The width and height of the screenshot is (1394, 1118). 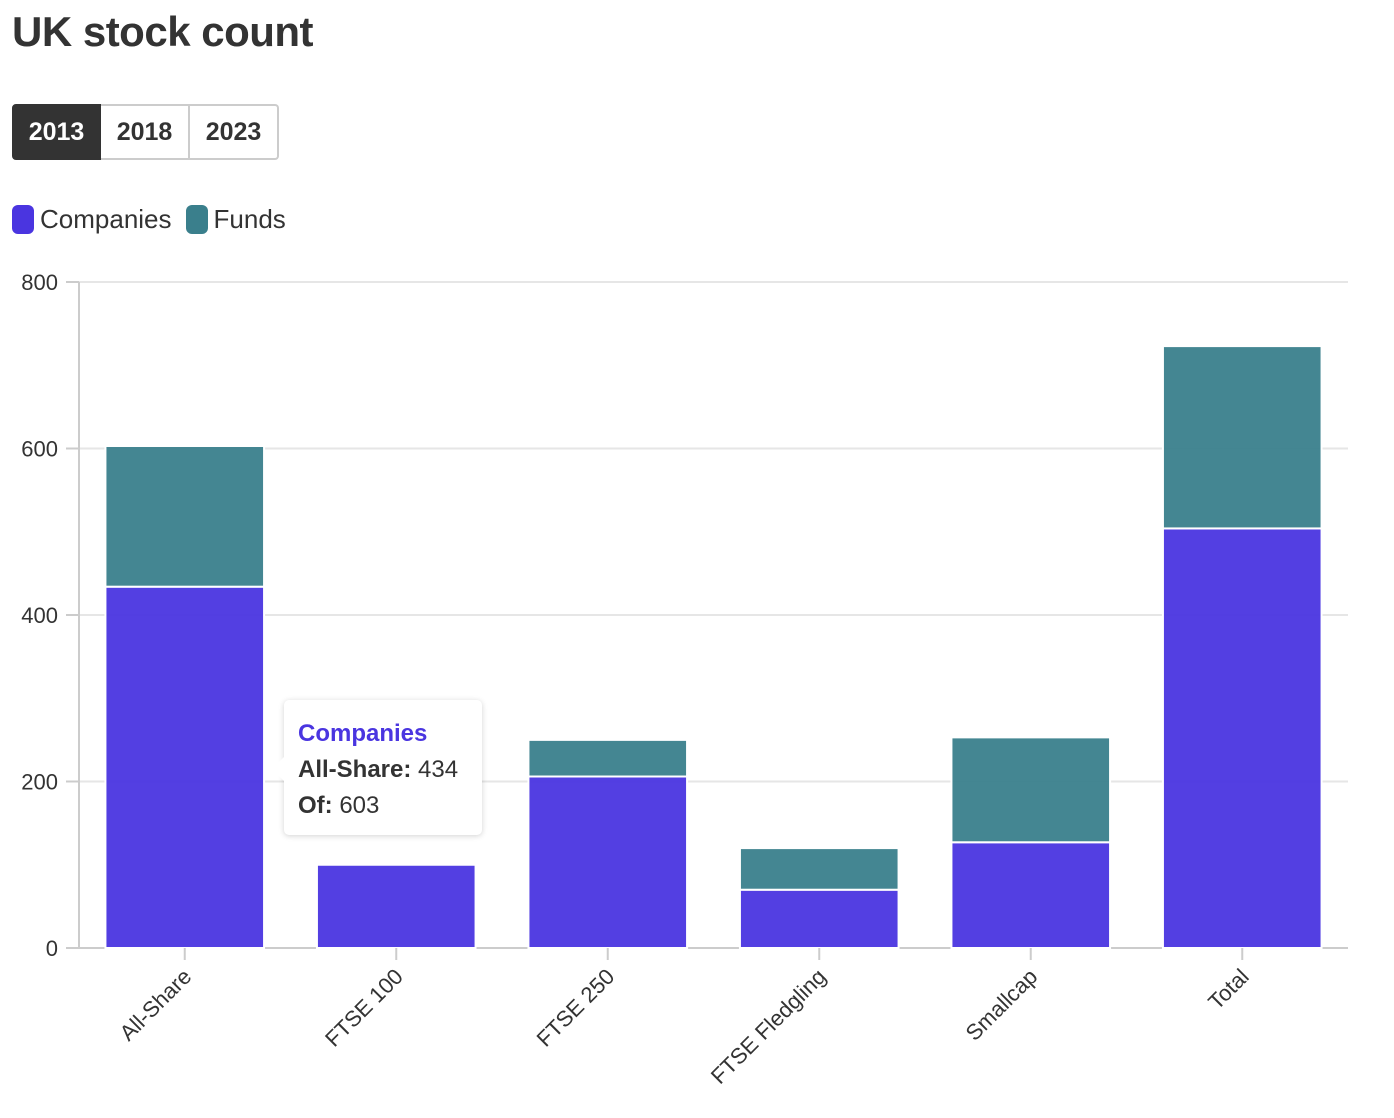 What do you see at coordinates (234, 132) in the screenshot?
I see `year-button-2023: 2023` at bounding box center [234, 132].